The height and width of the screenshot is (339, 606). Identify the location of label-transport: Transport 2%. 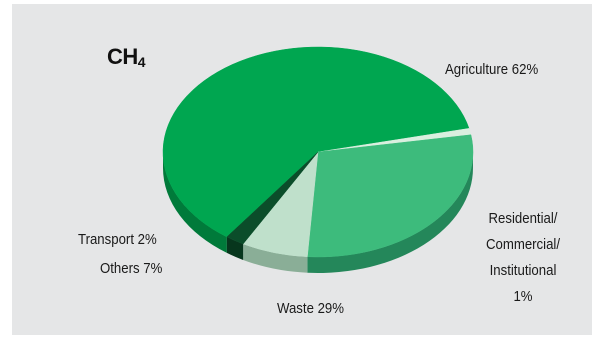
(117, 239).